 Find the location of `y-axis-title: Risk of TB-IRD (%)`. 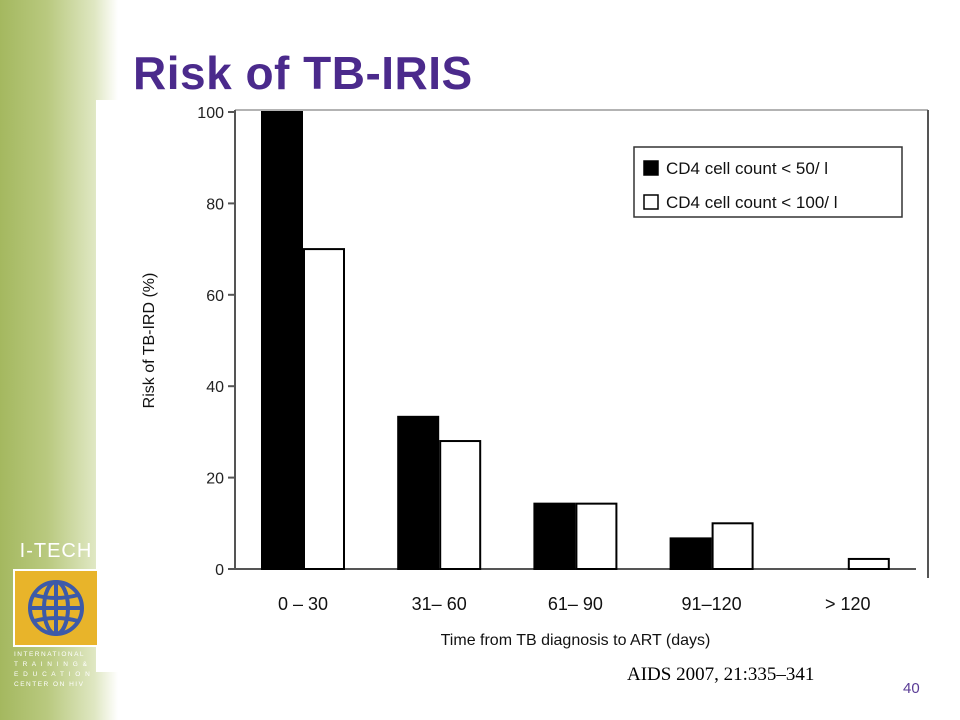

y-axis-title: Risk of TB-IRD (%) is located at coordinates (149, 341).